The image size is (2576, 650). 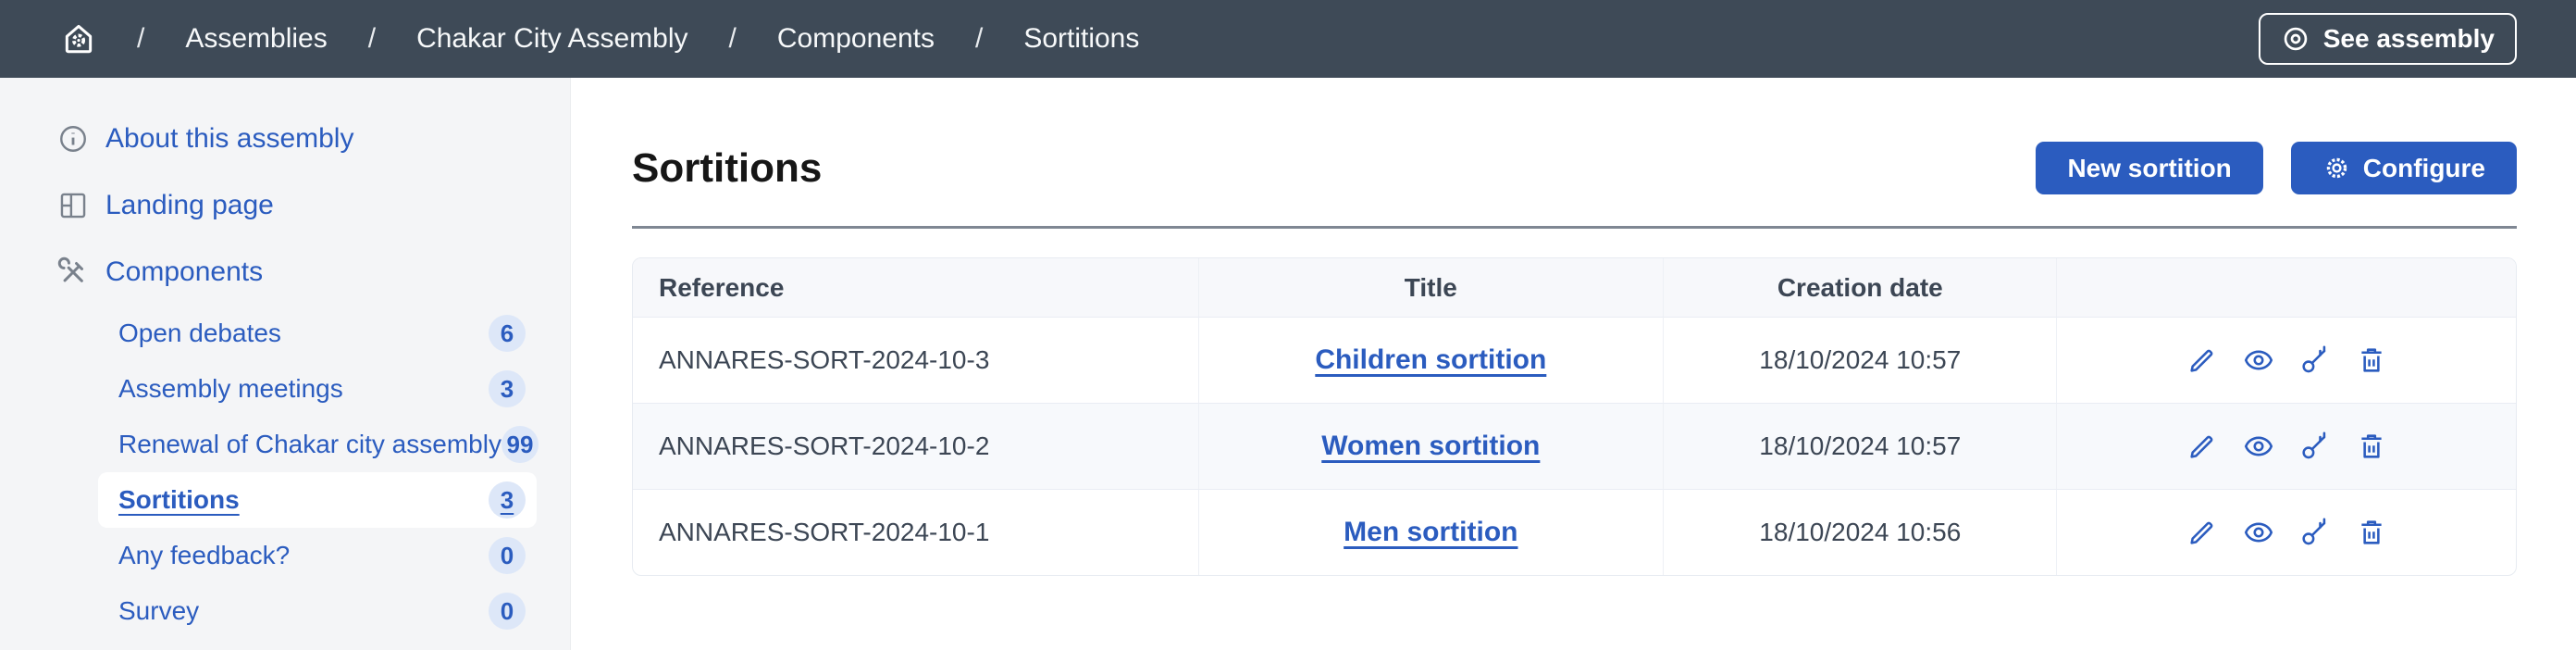 What do you see at coordinates (2423, 167) in the screenshot?
I see `configure-label: Configure` at bounding box center [2423, 167].